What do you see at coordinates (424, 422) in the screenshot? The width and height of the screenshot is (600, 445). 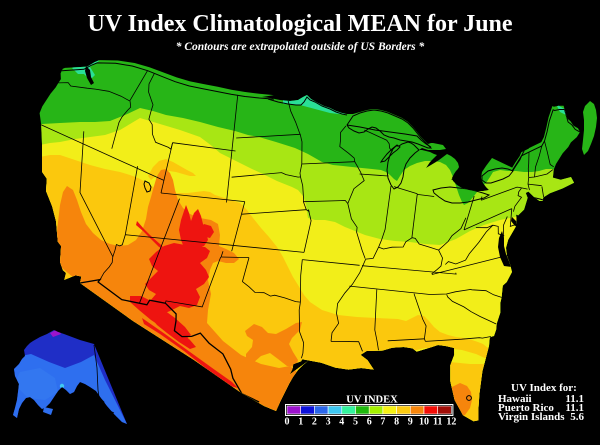 I see `svg-text: 10` at bounding box center [424, 422].